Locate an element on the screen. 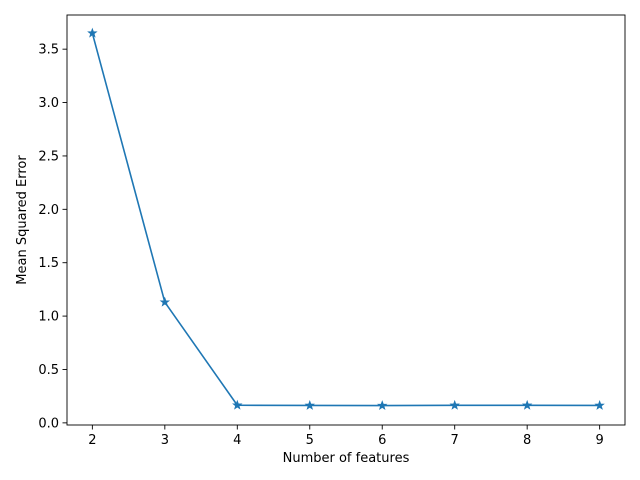 The image size is (640, 480). y-axis-ticks: 0.0 0.5 1.0 1.5 2.0 2.5 3.0 3.5 is located at coordinates (52, 237).